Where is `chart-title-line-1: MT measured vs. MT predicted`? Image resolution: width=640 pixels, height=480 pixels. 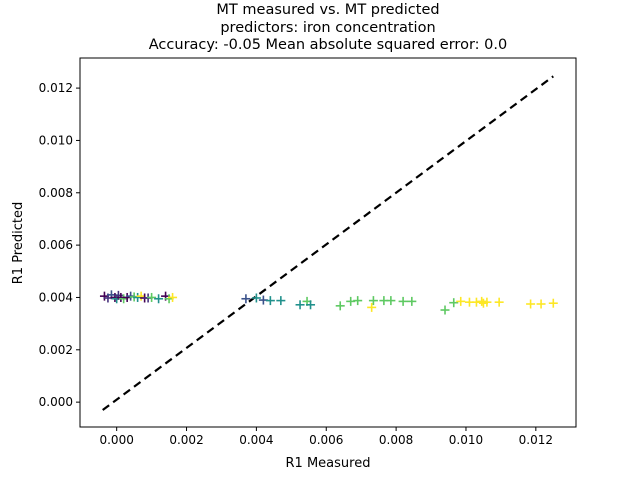 chart-title-line-1: MT measured vs. MT predicted is located at coordinates (327, 10).